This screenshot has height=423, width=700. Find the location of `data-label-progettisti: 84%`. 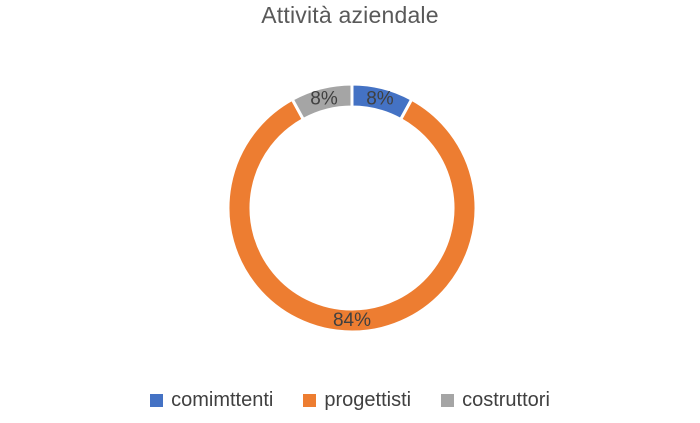

data-label-progettisti: 84% is located at coordinates (352, 320).